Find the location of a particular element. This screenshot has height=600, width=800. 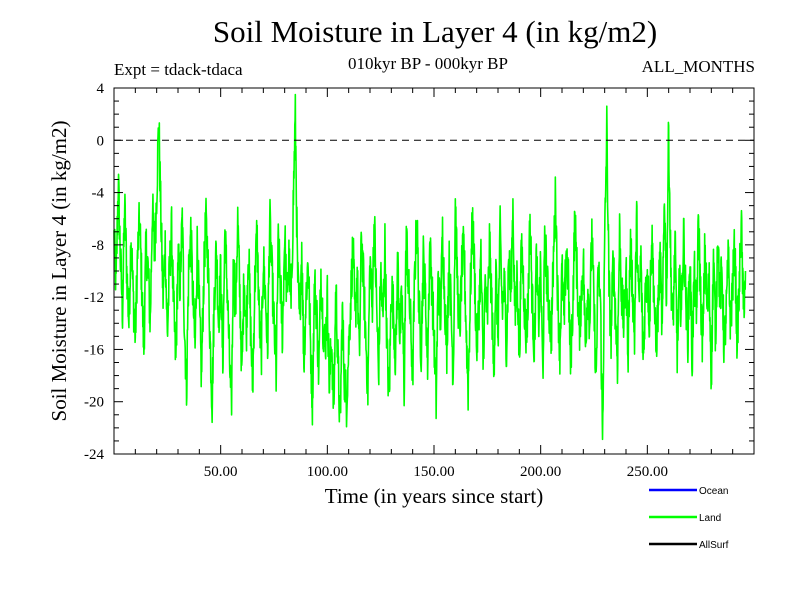

legend-label-allsurf: AllSurf is located at coordinates (714, 545).